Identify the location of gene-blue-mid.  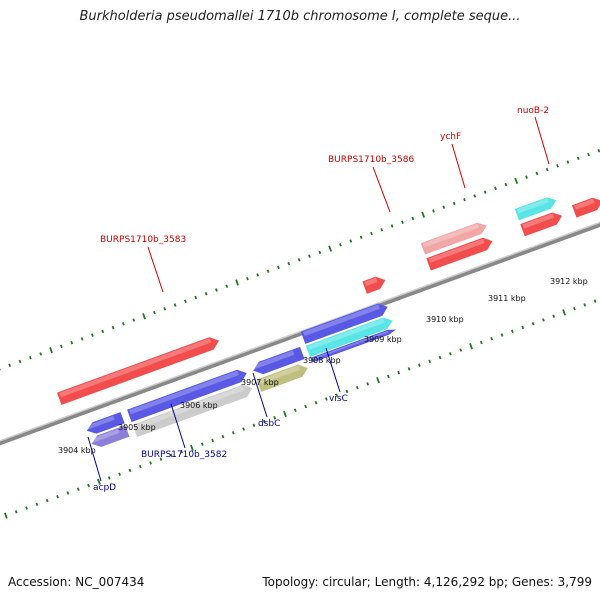
(279, 360).